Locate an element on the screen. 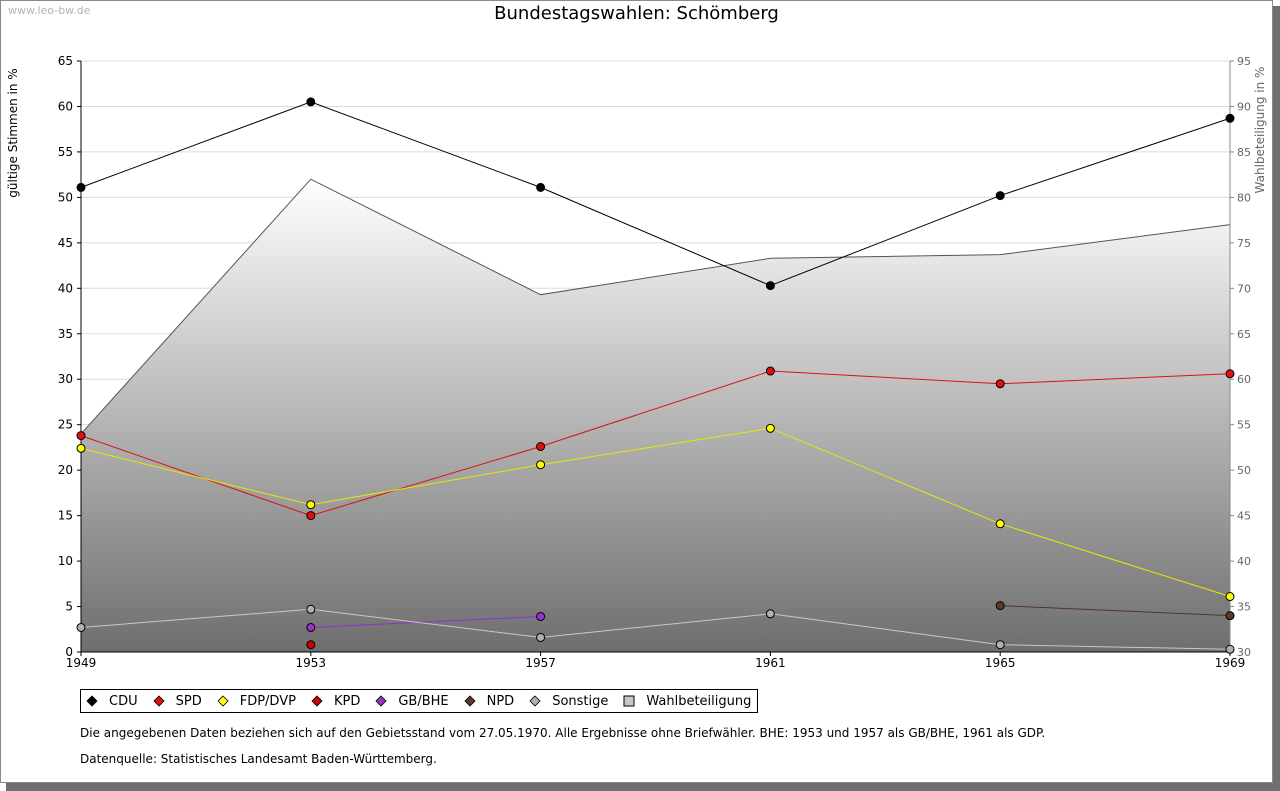 This screenshot has height=791, width=1280. y-tick-label: 65 is located at coordinates (65, 61).